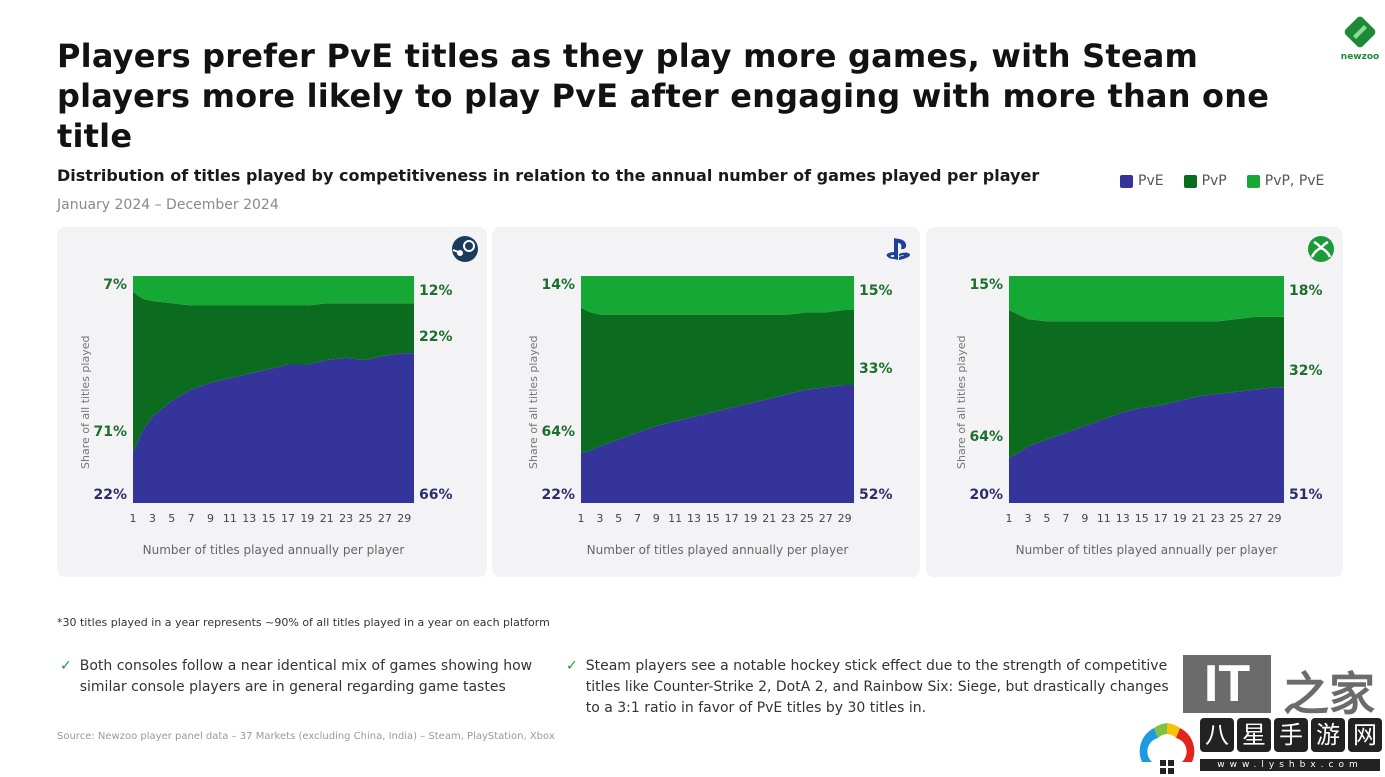 Image resolution: width=1385 pixels, height=777 pixels. I want to click on start-value-pvp-pve: 15%, so click(986, 285).